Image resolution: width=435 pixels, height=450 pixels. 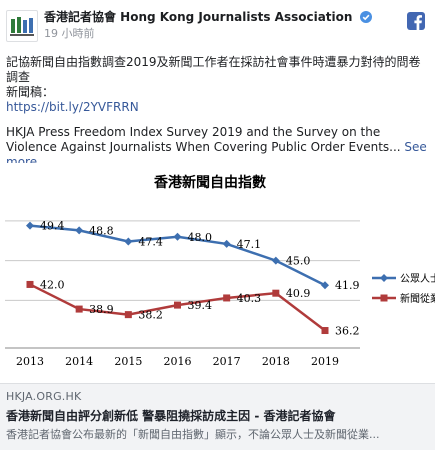 I want to click on x-tick-label: 2013, so click(x=30, y=361).